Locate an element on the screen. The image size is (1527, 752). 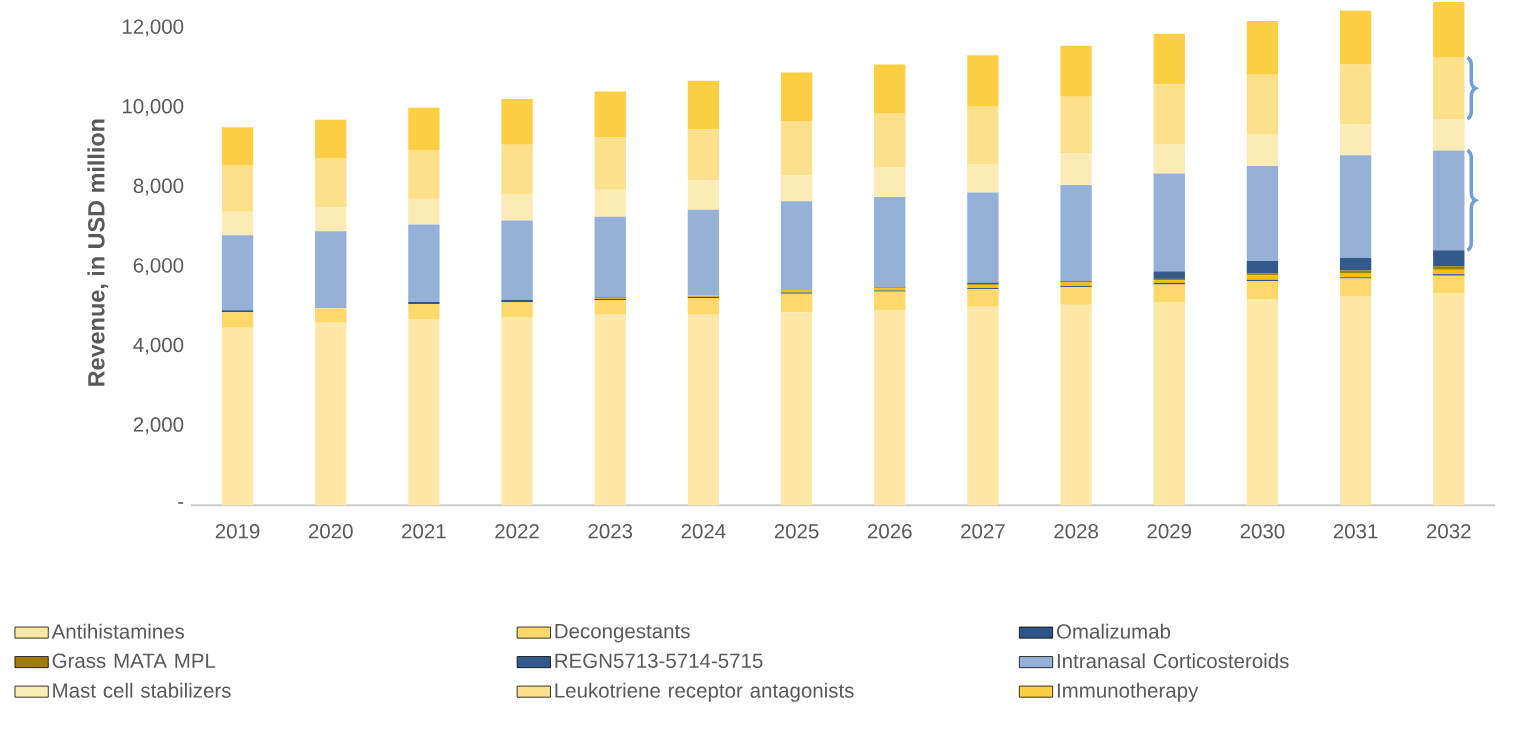
x-tick-label: 2028 is located at coordinates (1076, 531).